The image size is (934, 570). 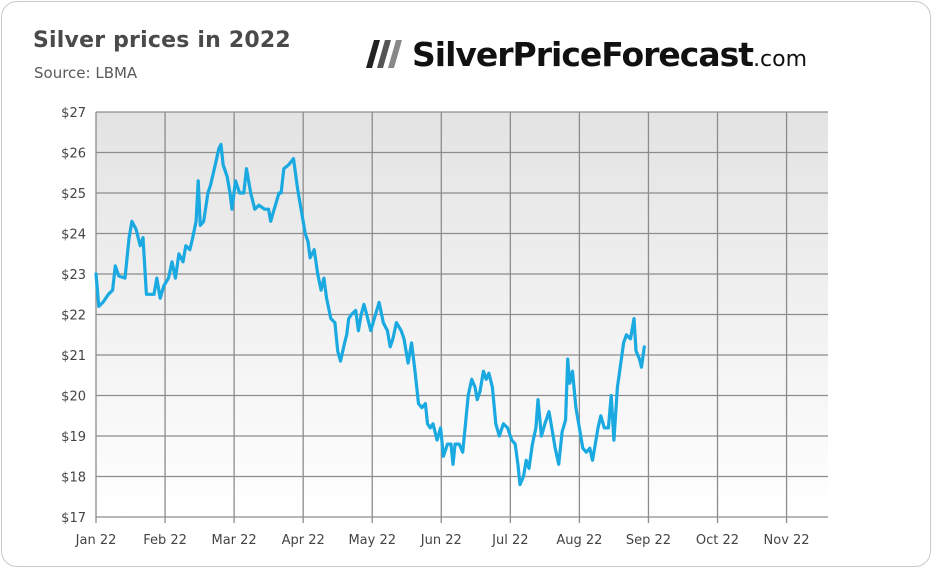 I want to click on x-tick-label: Mar 22, so click(x=234, y=540).